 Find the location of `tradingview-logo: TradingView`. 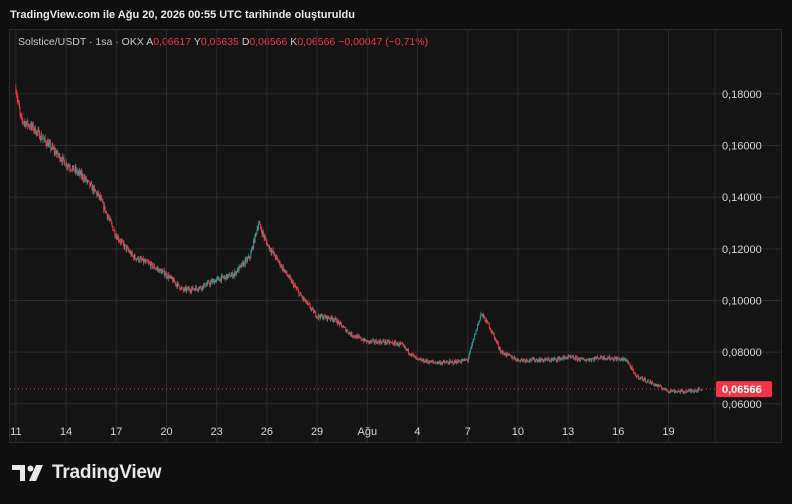

tradingview-logo: TradingView is located at coordinates (87, 473).